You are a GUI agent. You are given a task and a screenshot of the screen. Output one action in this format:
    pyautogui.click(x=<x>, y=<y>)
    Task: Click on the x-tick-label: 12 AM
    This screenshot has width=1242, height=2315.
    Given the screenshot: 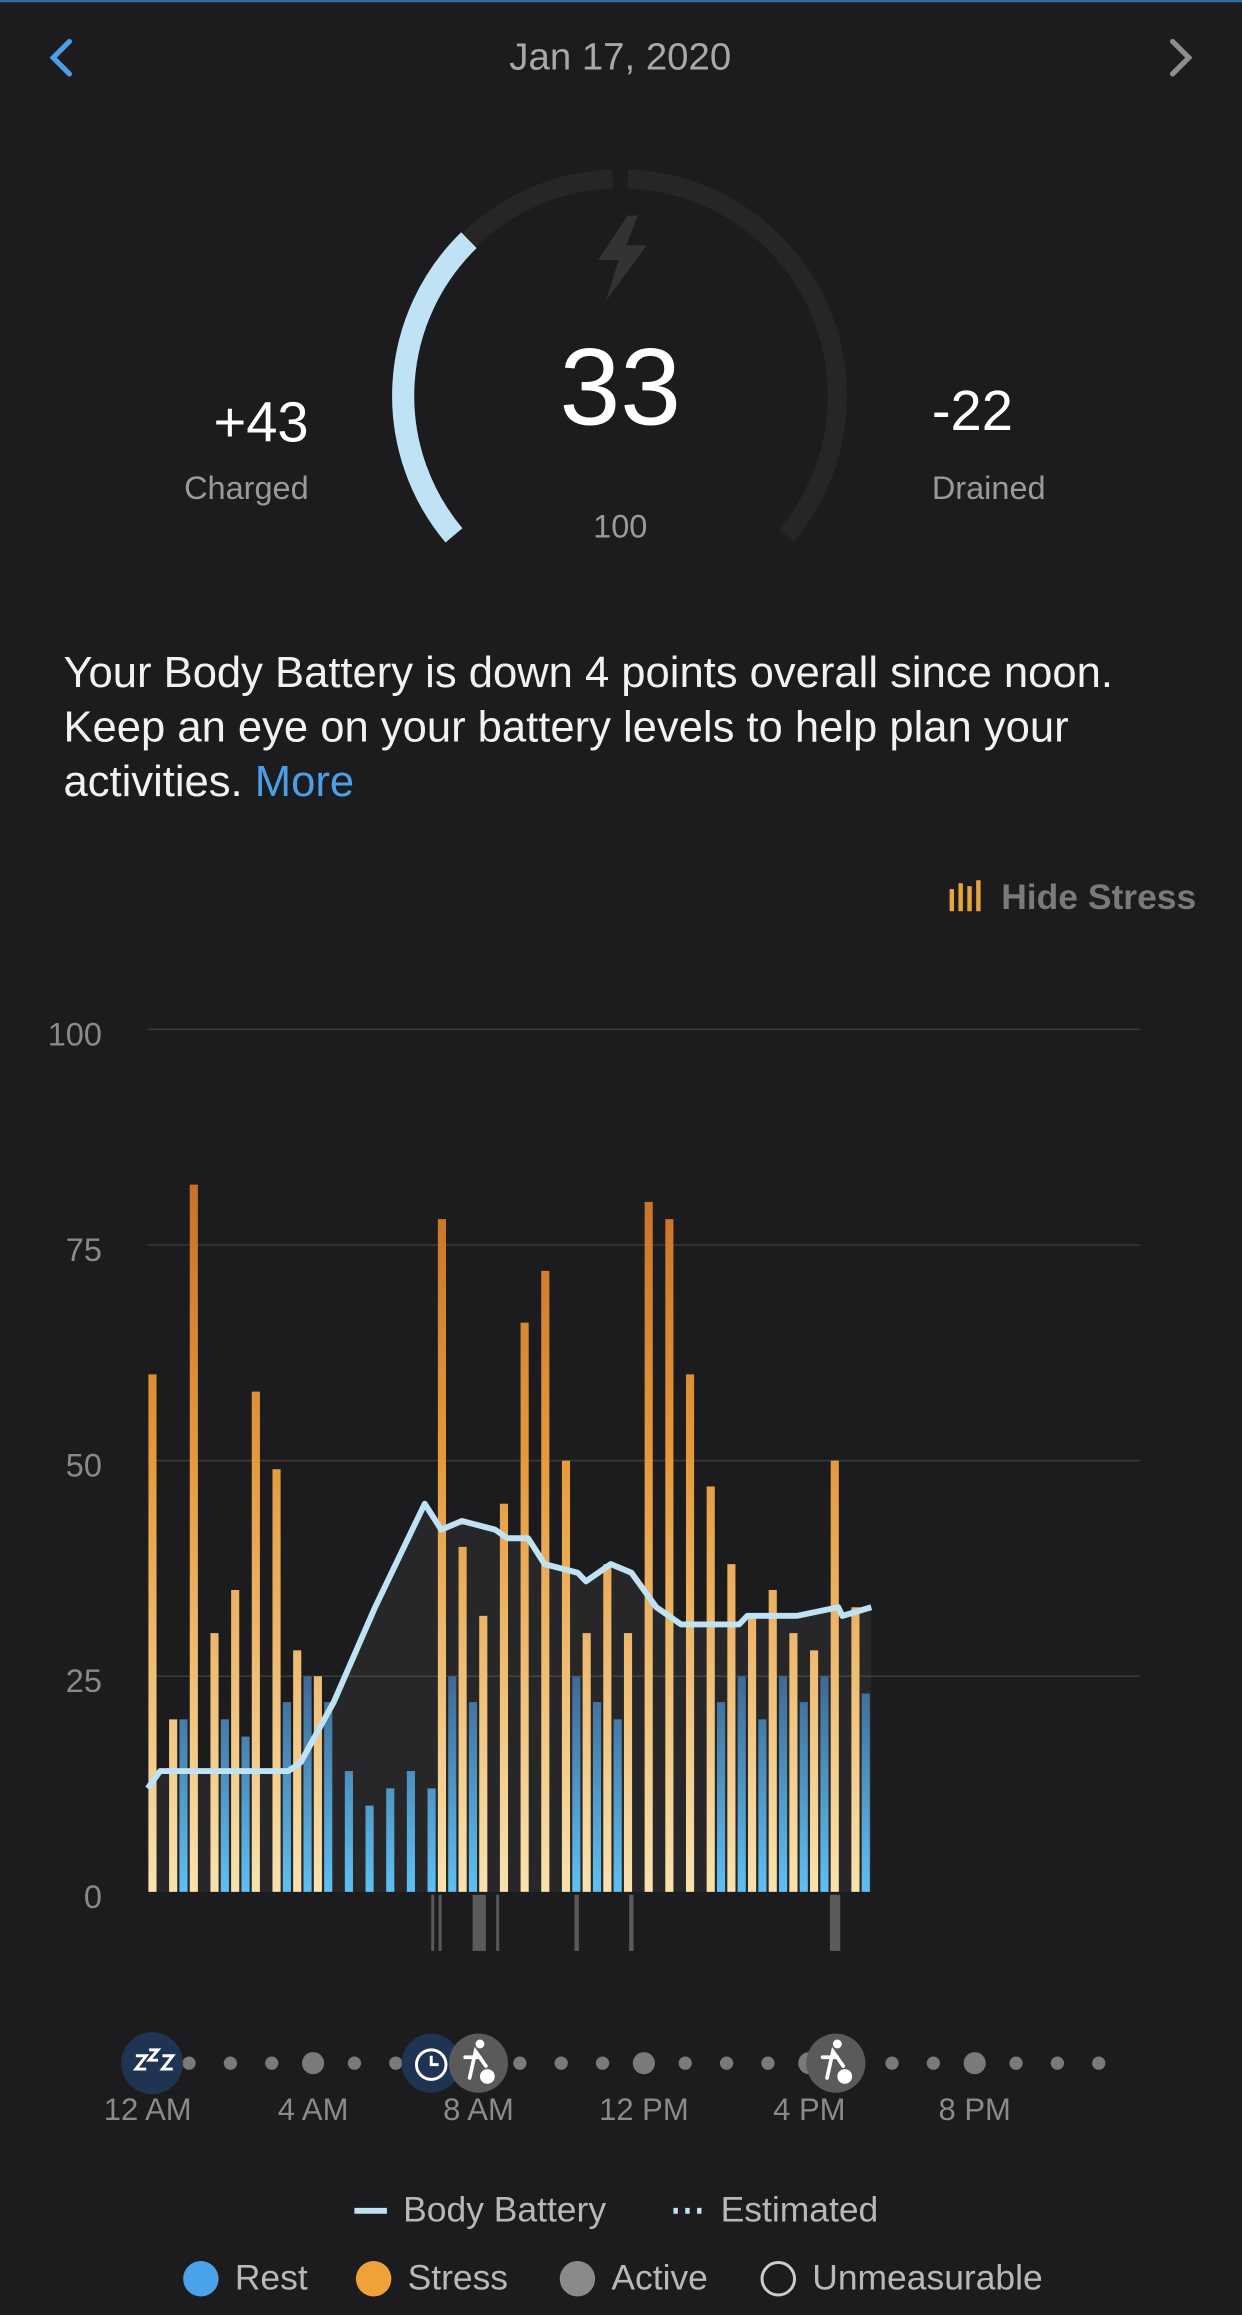 What is the action you would take?
    pyautogui.click(x=148, y=2109)
    